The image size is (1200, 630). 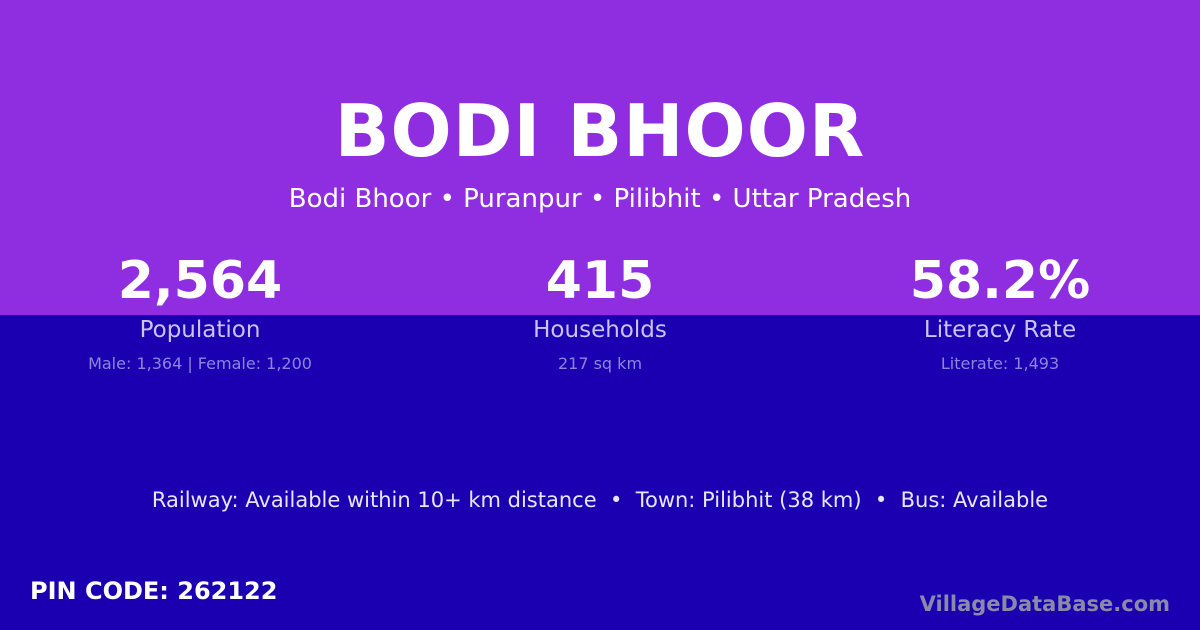 What do you see at coordinates (154, 591) in the screenshot?
I see `pin-code: PIN CODE: 262122` at bounding box center [154, 591].